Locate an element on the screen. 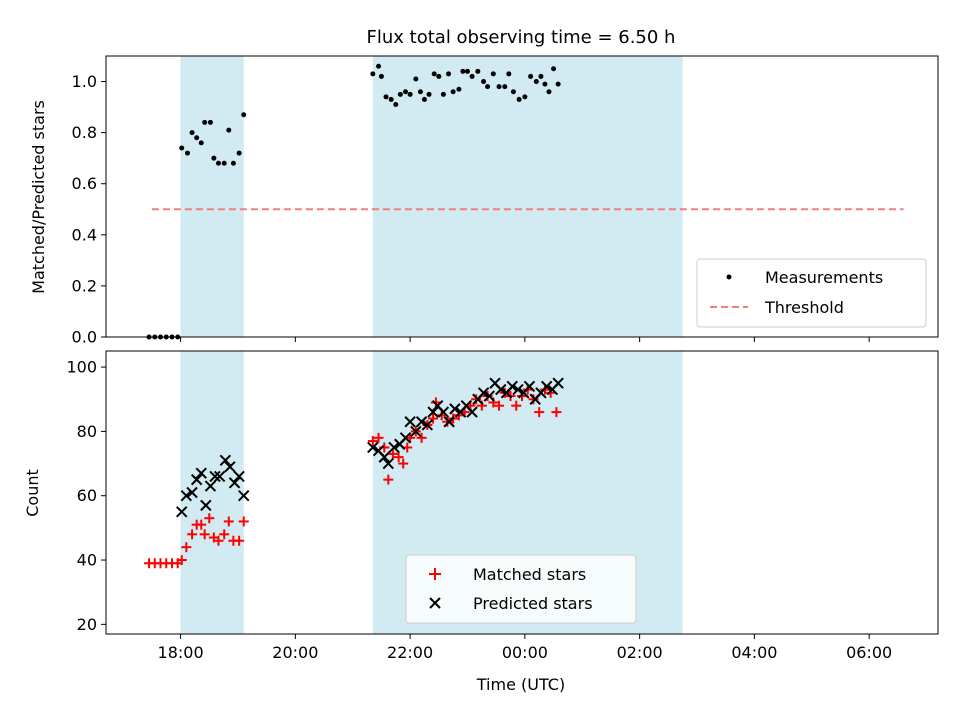  top-legend: Measurements Threshold is located at coordinates (811, 293).